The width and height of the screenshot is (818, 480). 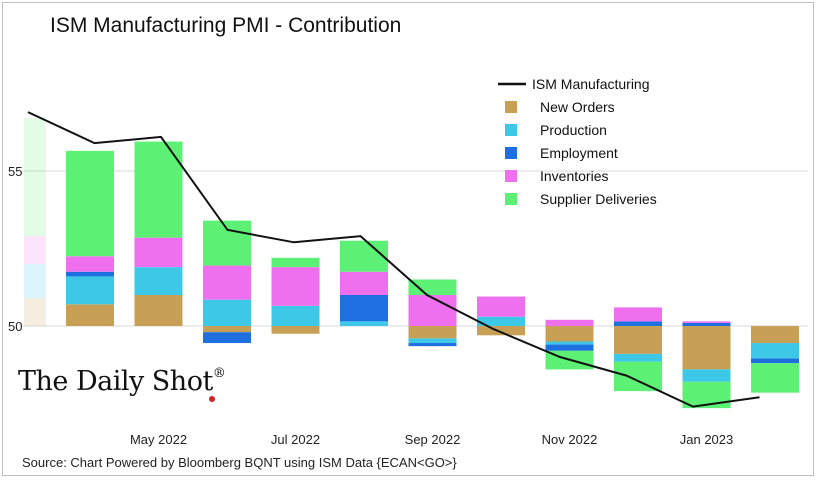 I want to click on x-tick-label: Nov 2022, so click(x=570, y=439).